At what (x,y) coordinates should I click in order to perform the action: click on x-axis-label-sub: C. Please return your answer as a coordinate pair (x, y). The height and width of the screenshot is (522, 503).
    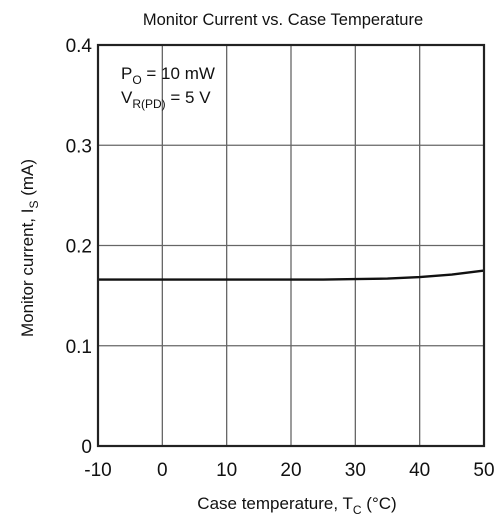
    Looking at the image, I should click on (357, 510).